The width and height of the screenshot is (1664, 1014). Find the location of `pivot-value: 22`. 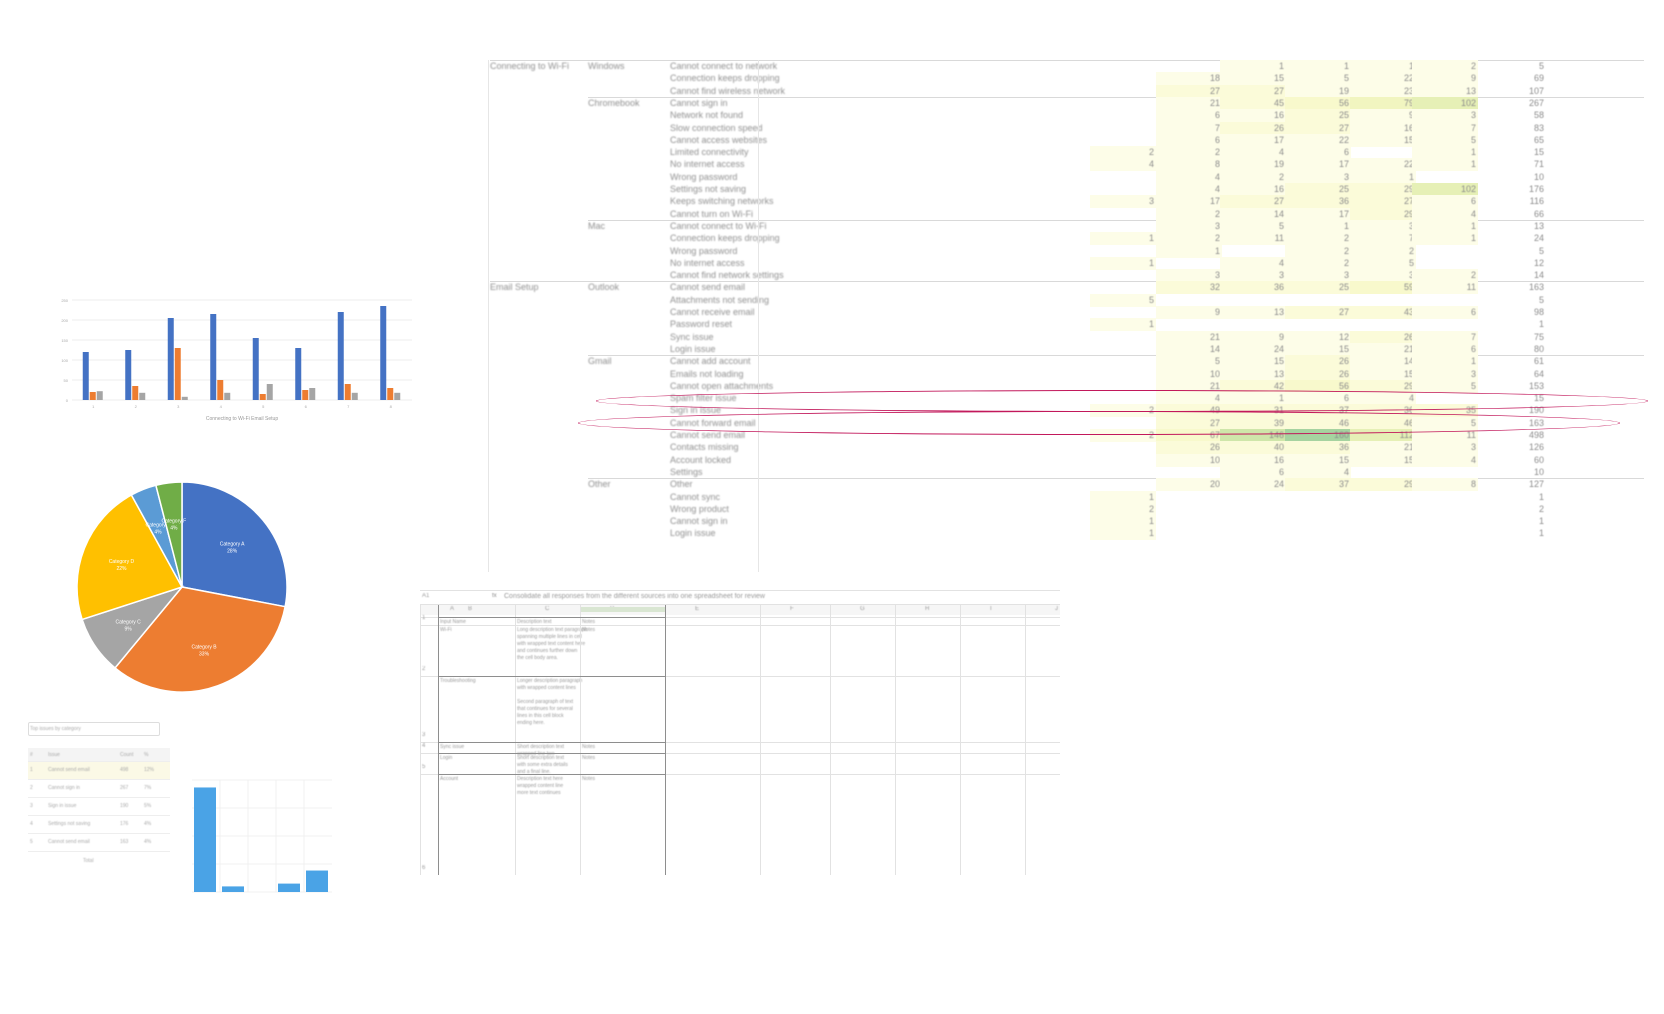

pivot-value: 22 is located at coordinates (1408, 78).